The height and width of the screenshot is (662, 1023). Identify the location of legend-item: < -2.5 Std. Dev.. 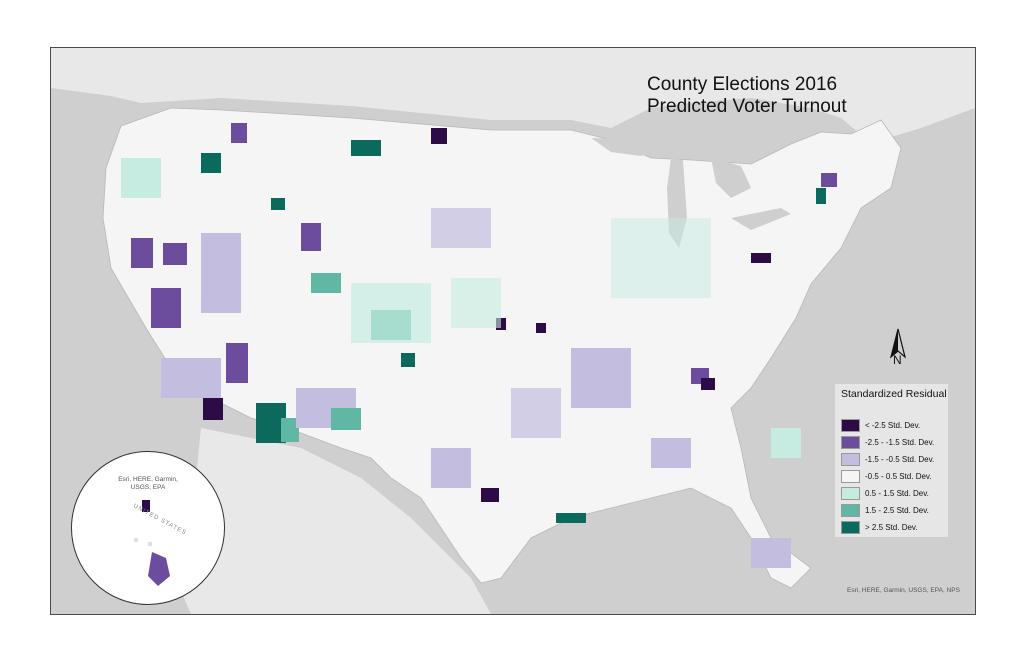
(887, 425).